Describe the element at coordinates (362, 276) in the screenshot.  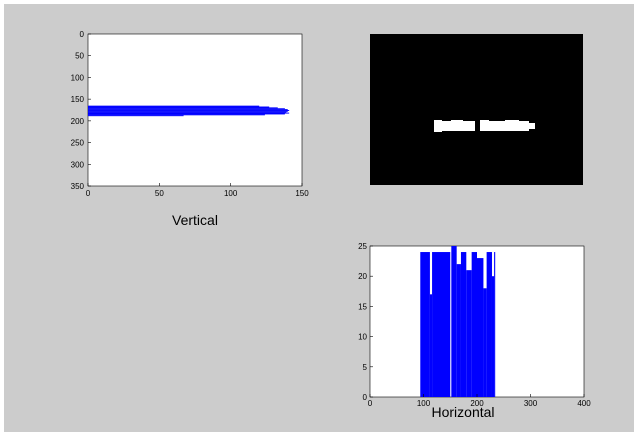
I see `y-tick-label: 20` at that location.